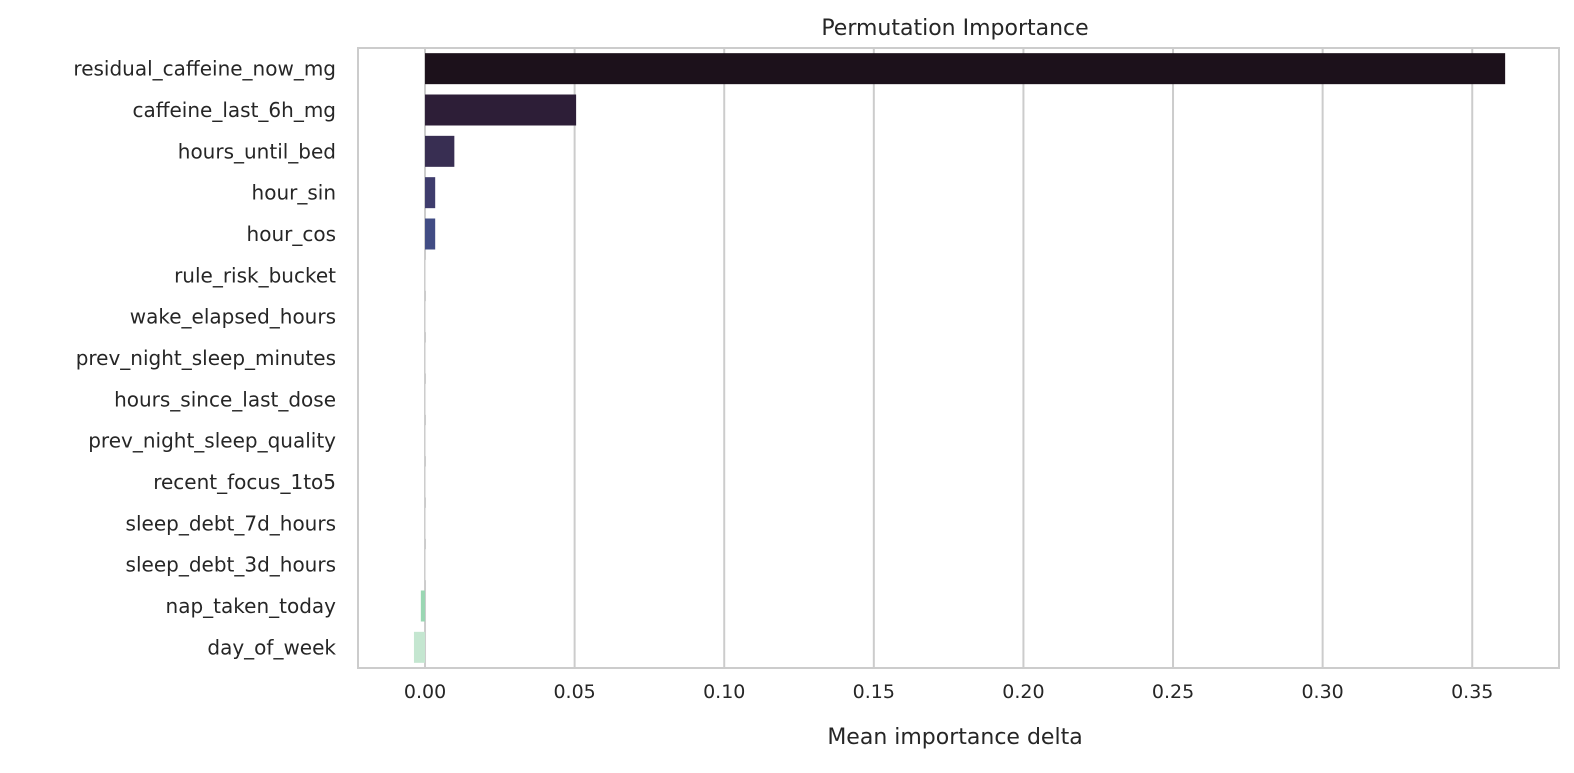  I want to click on y-tick-label: residual_caffeine_now_mg, so click(204, 69).